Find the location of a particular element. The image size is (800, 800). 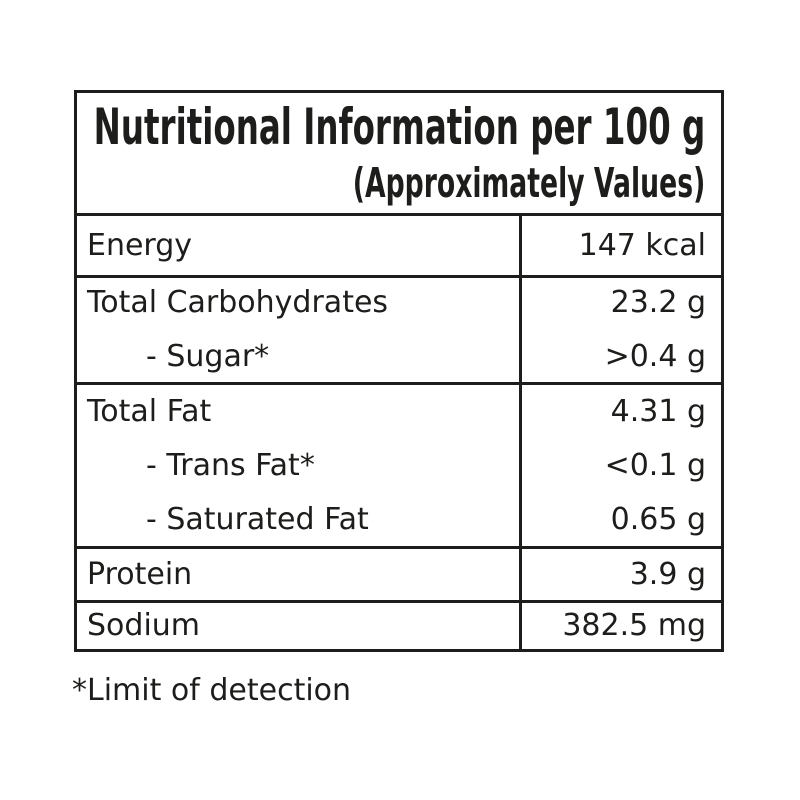

energy-label-cell: Energy is located at coordinates (298, 245).